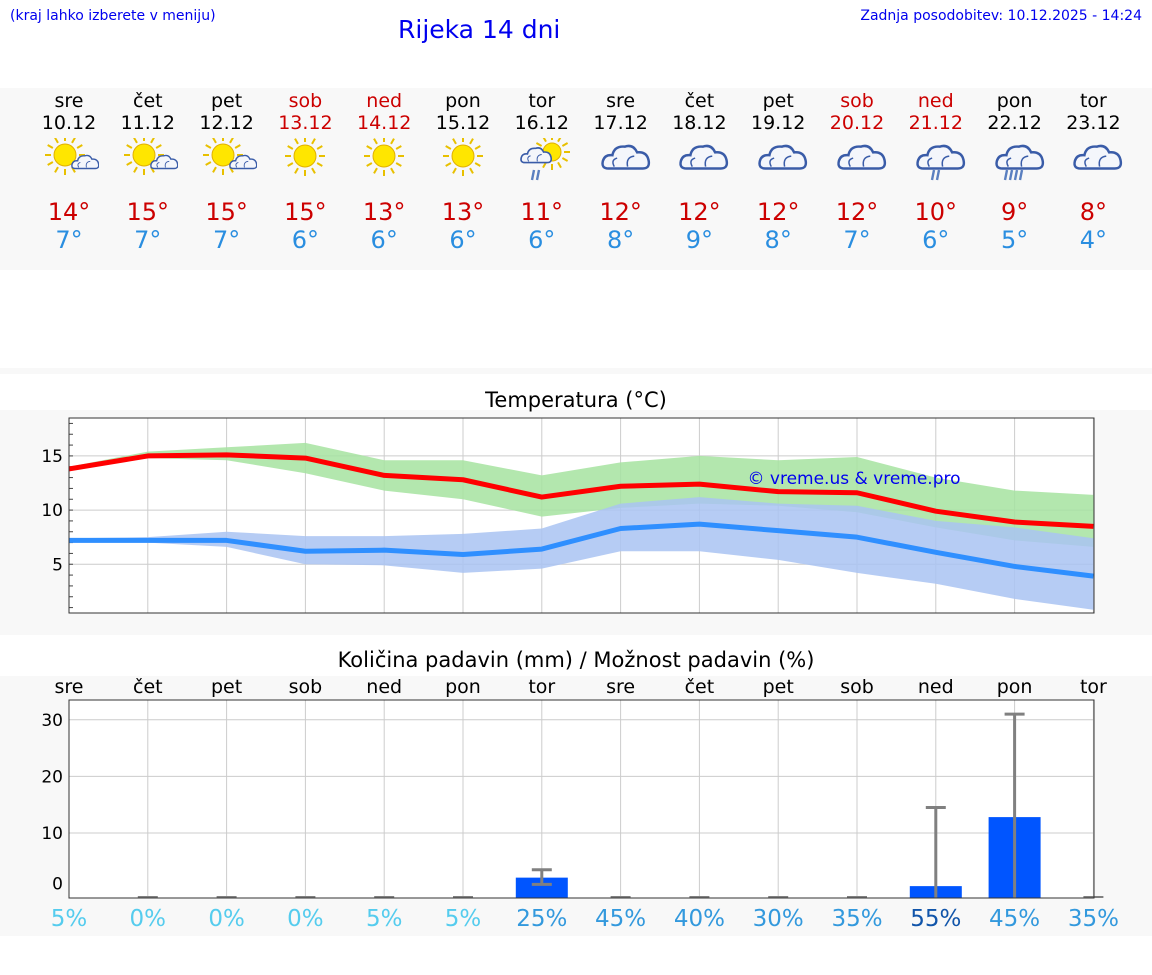  What do you see at coordinates (148, 687) in the screenshot?
I see `precip-day-label: čet` at bounding box center [148, 687].